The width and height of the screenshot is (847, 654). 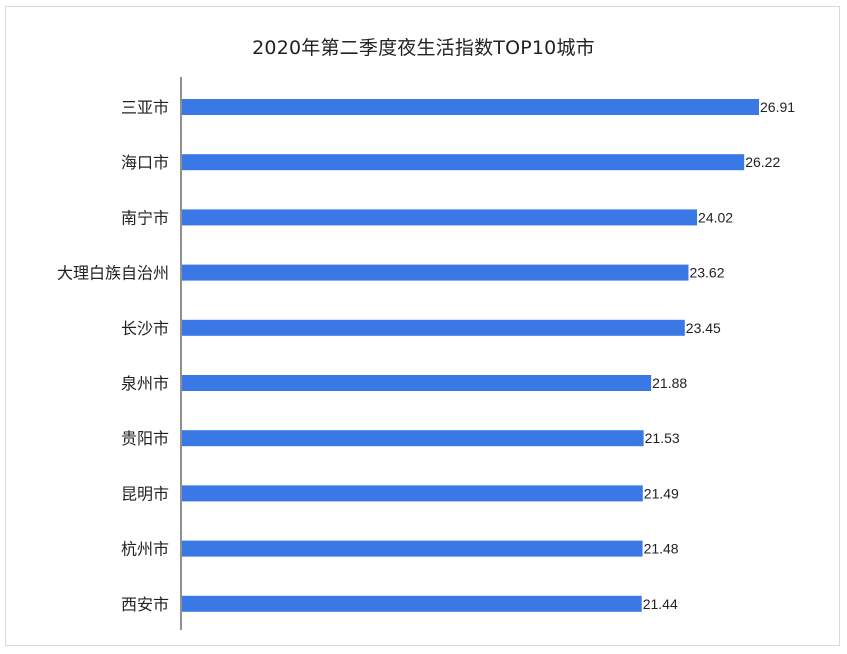 What do you see at coordinates (145, 328) in the screenshot?
I see `category-label-4: 长沙市` at bounding box center [145, 328].